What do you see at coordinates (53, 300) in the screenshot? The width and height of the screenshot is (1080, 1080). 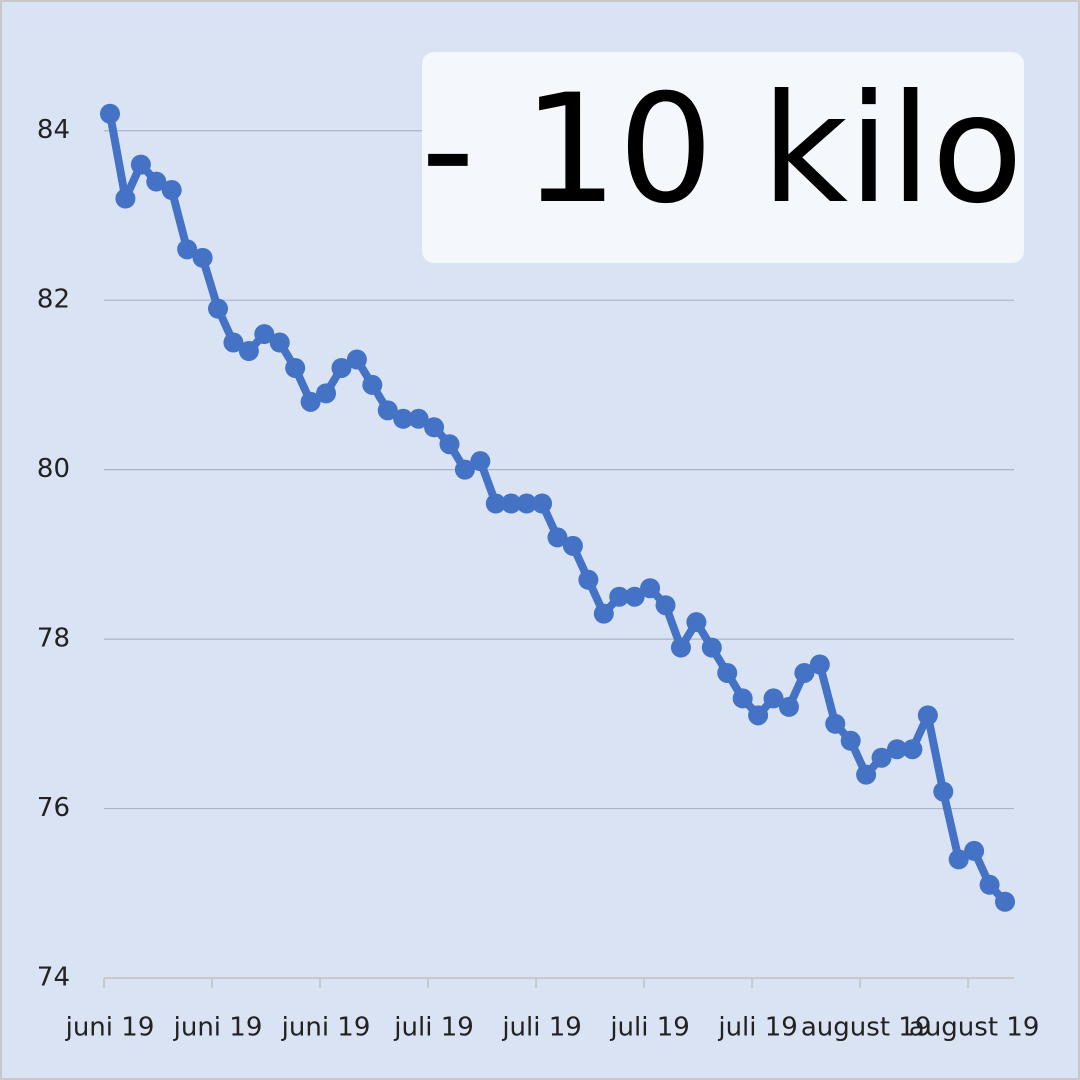 I see `y-tick-label: 82` at bounding box center [53, 300].